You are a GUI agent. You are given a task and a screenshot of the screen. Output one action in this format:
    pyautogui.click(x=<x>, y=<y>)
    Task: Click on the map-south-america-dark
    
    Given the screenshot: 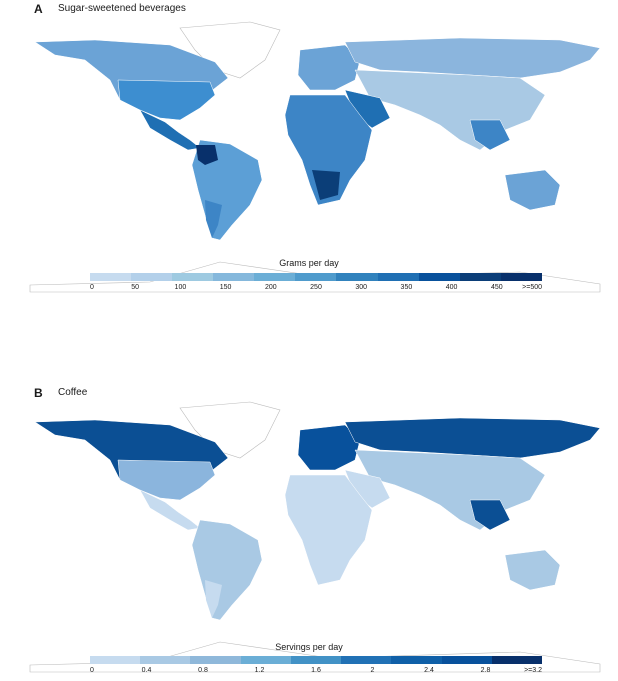 What is the action you would take?
    pyautogui.click(x=207, y=155)
    